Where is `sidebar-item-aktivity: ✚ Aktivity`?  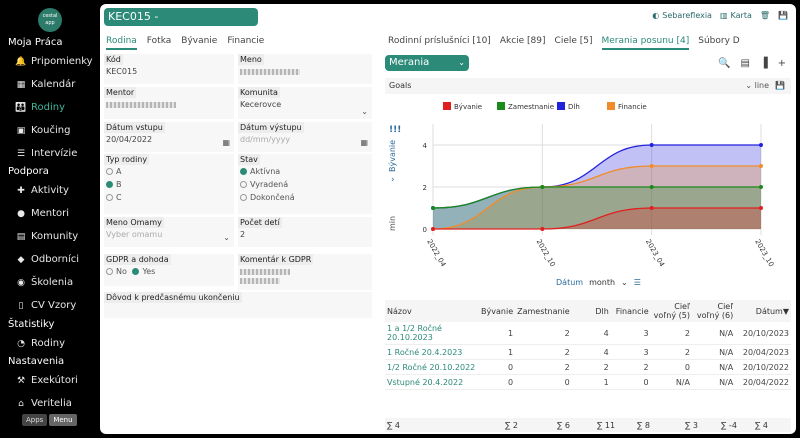
sidebar-item-aktivity: ✚ Aktivity is located at coordinates (43, 190).